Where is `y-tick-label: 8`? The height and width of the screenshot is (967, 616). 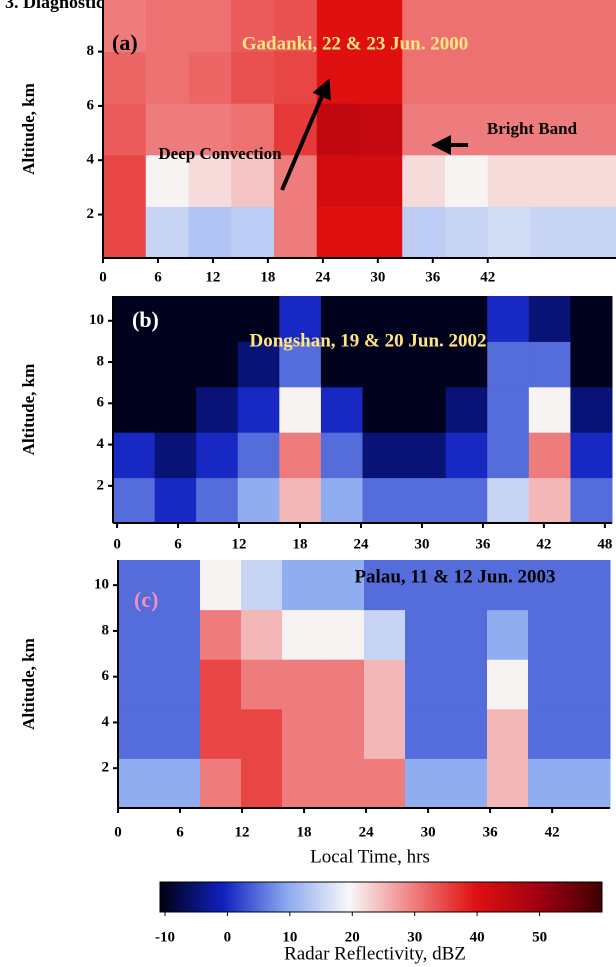
y-tick-label: 8 is located at coordinates (91, 51).